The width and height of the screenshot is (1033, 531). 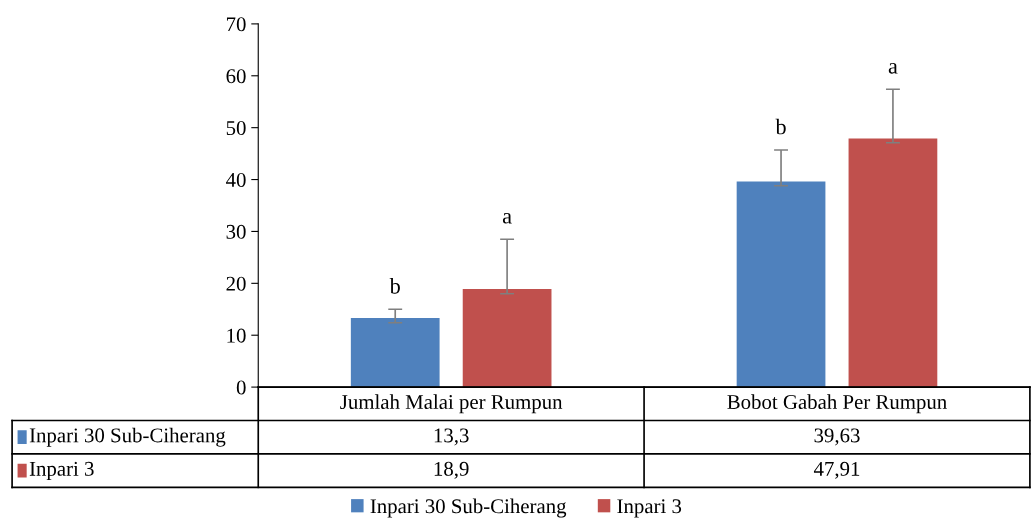 What do you see at coordinates (236, 76) in the screenshot?
I see `y-tick-label: 60` at bounding box center [236, 76].